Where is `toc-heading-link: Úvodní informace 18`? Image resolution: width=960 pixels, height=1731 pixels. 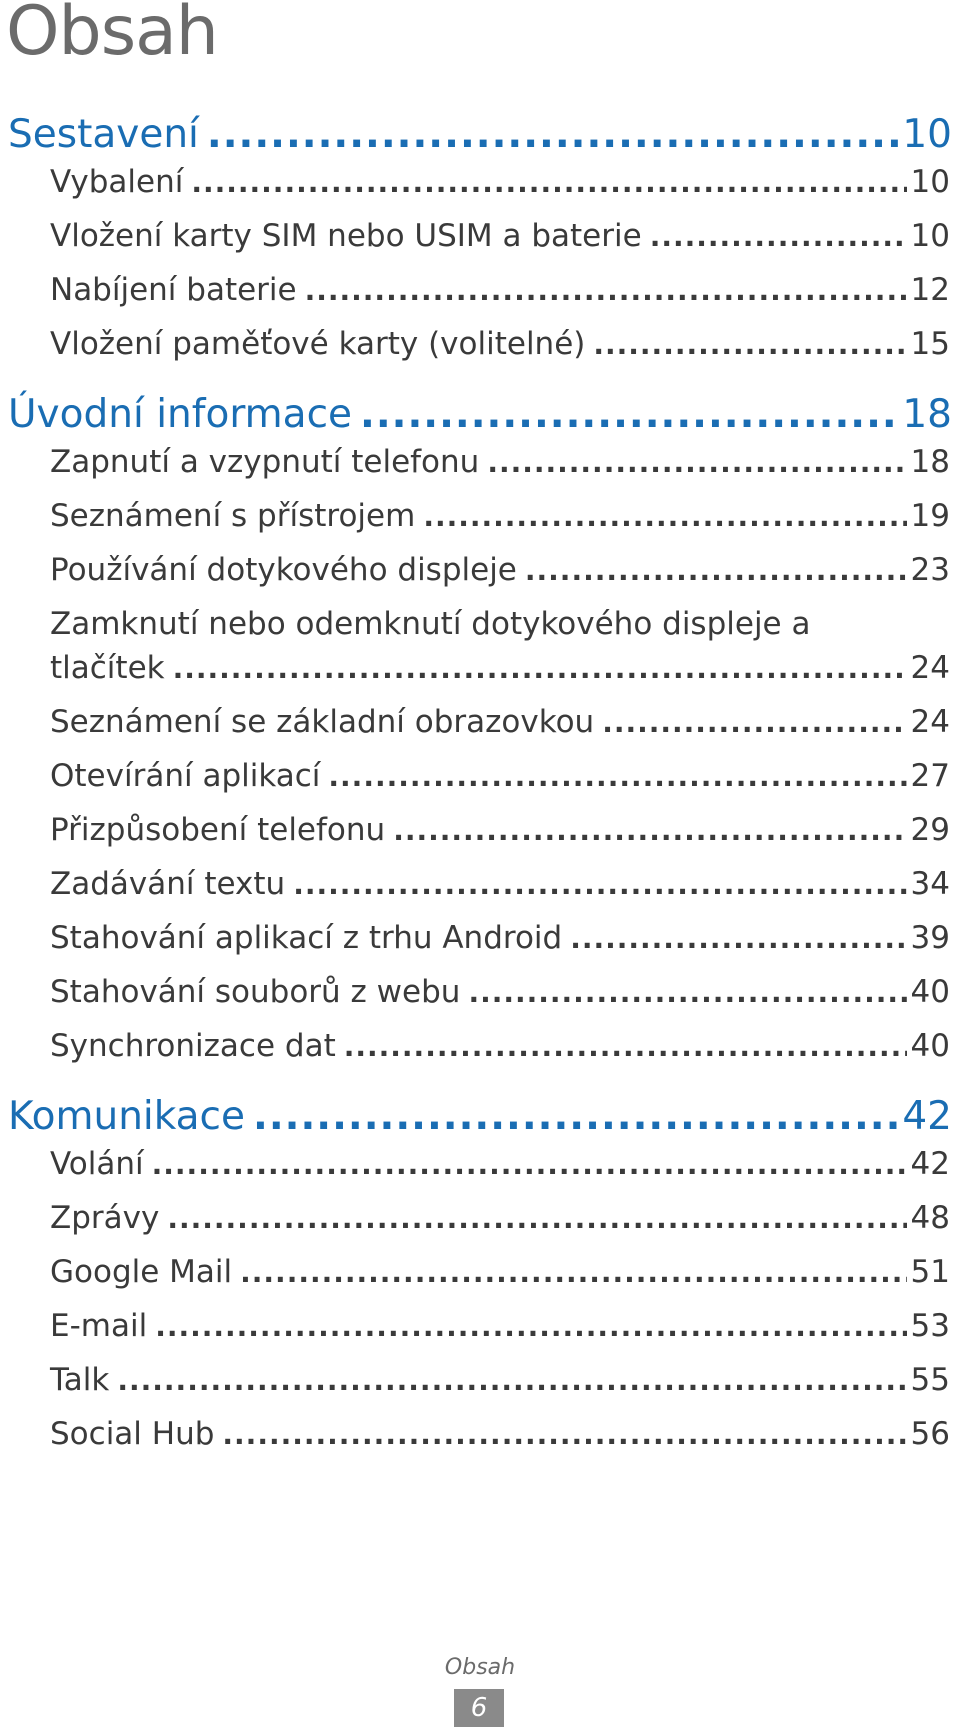 toc-heading-link: Úvodní informace 18 is located at coordinates (480, 418).